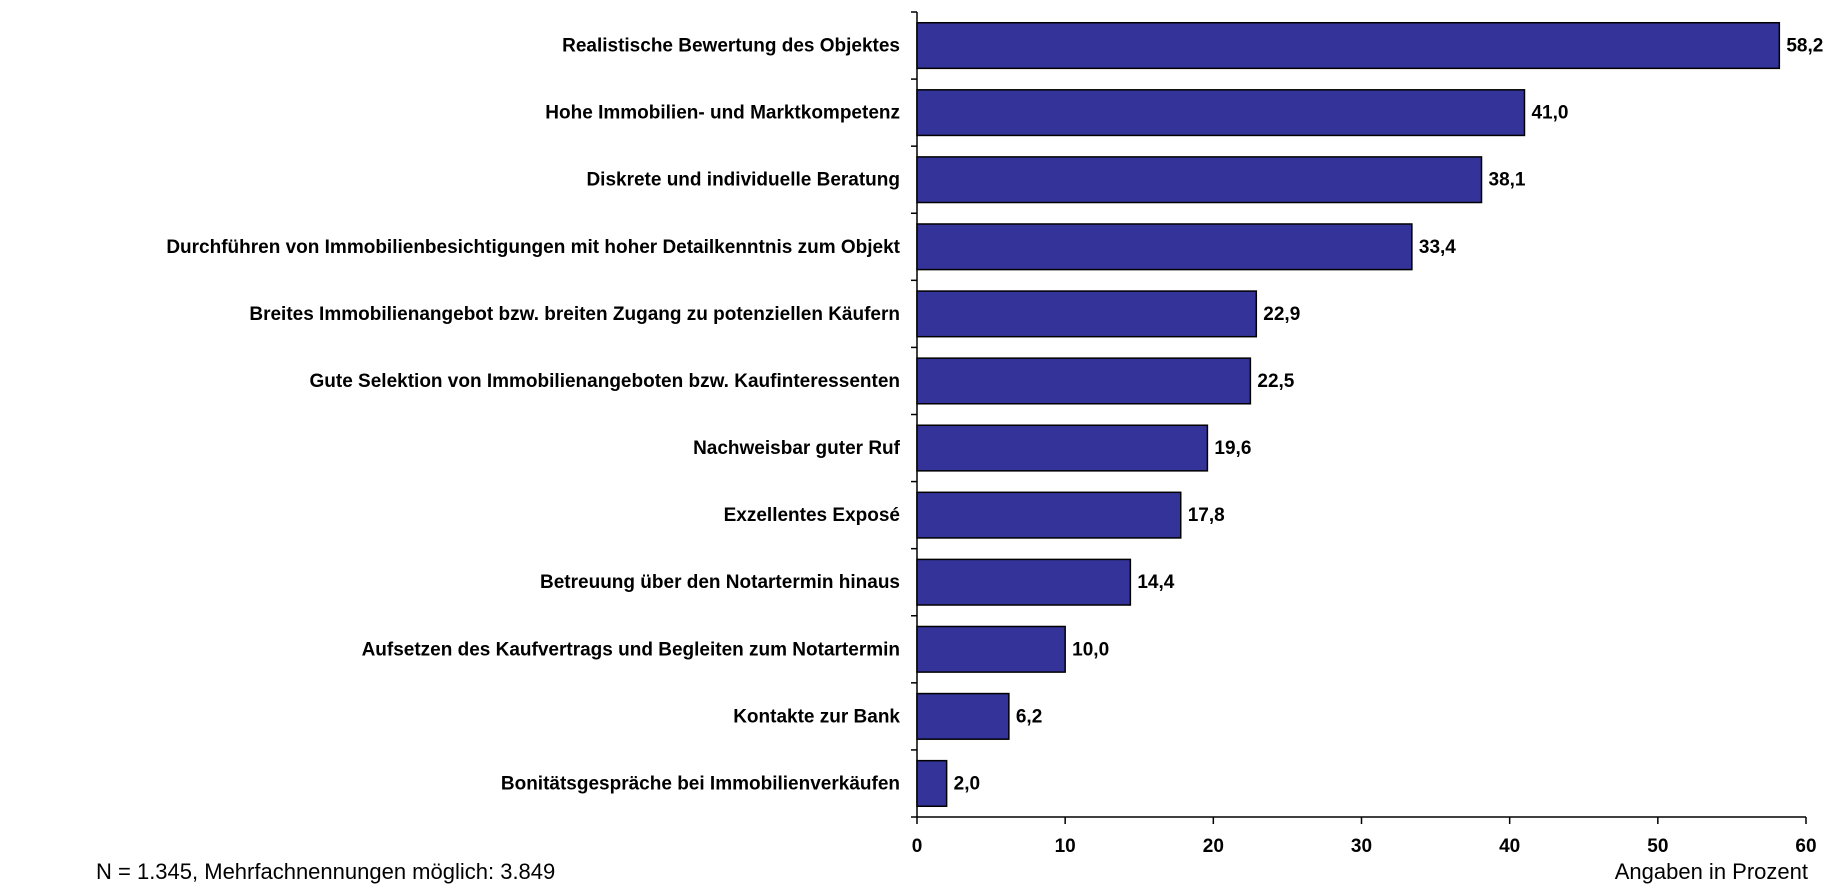  What do you see at coordinates (1213, 846) in the screenshot?
I see `x-tick-label: 20` at bounding box center [1213, 846].